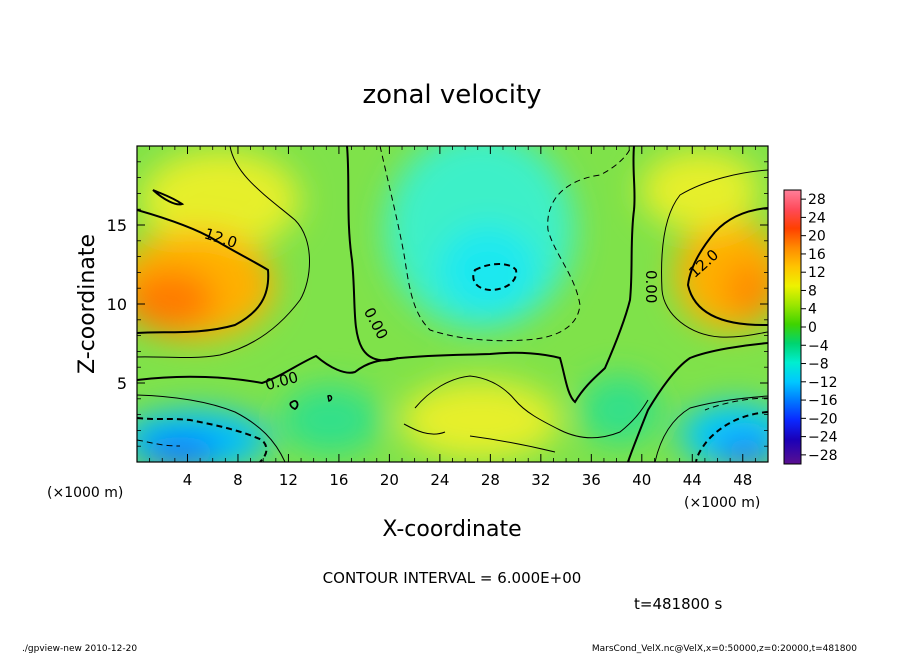 The image size is (904, 654). I want to click on colorbar-tick-label: 4, so click(812, 310).